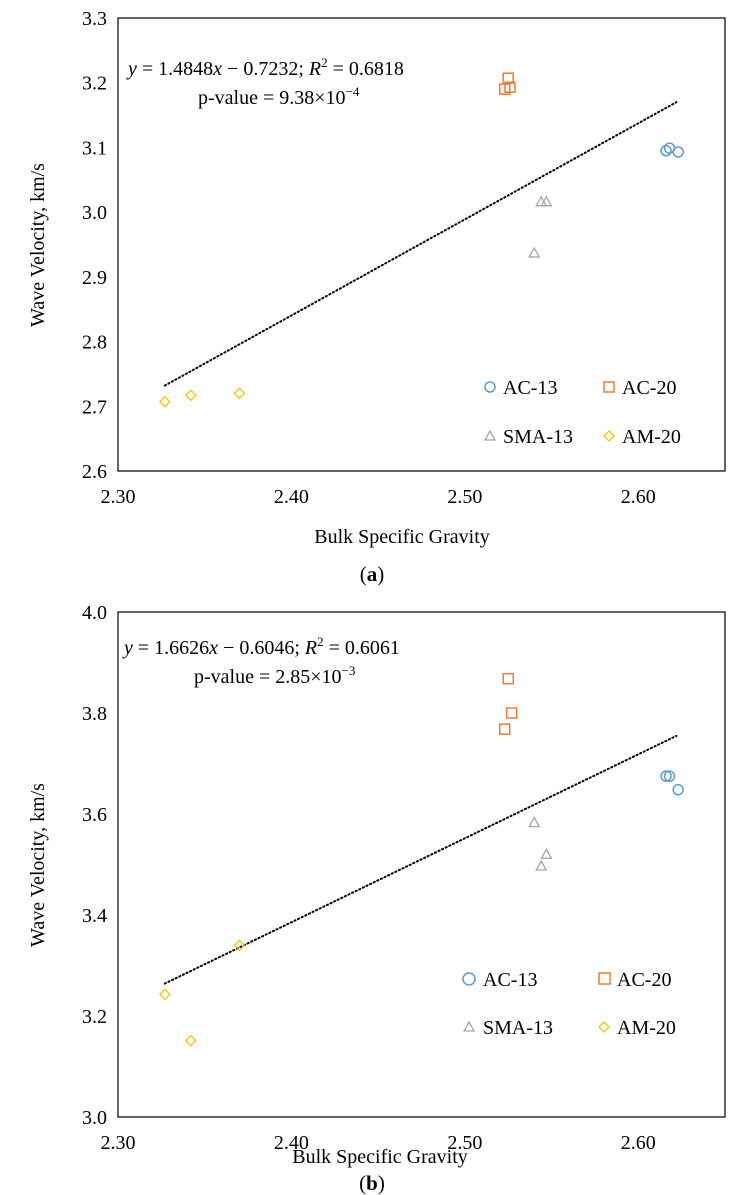 This screenshot has width=745, height=1195. Describe the element at coordinates (94, 245) in the screenshot. I see `y-axis-a: 2.6 2.7 2.8 2.9 3.0 3.1 3.2 3.3` at that location.